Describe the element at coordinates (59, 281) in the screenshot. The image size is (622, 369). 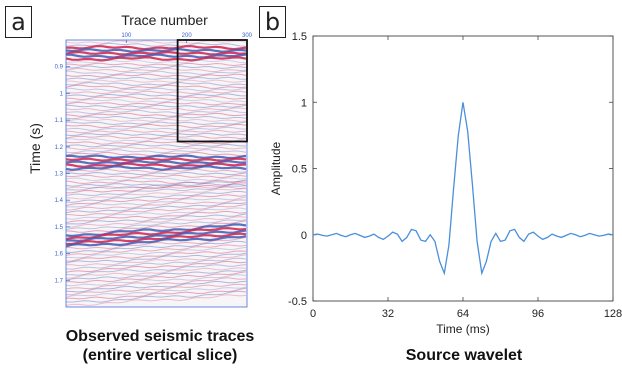
I see `seismic-y-tick-label: 1.7` at that location.